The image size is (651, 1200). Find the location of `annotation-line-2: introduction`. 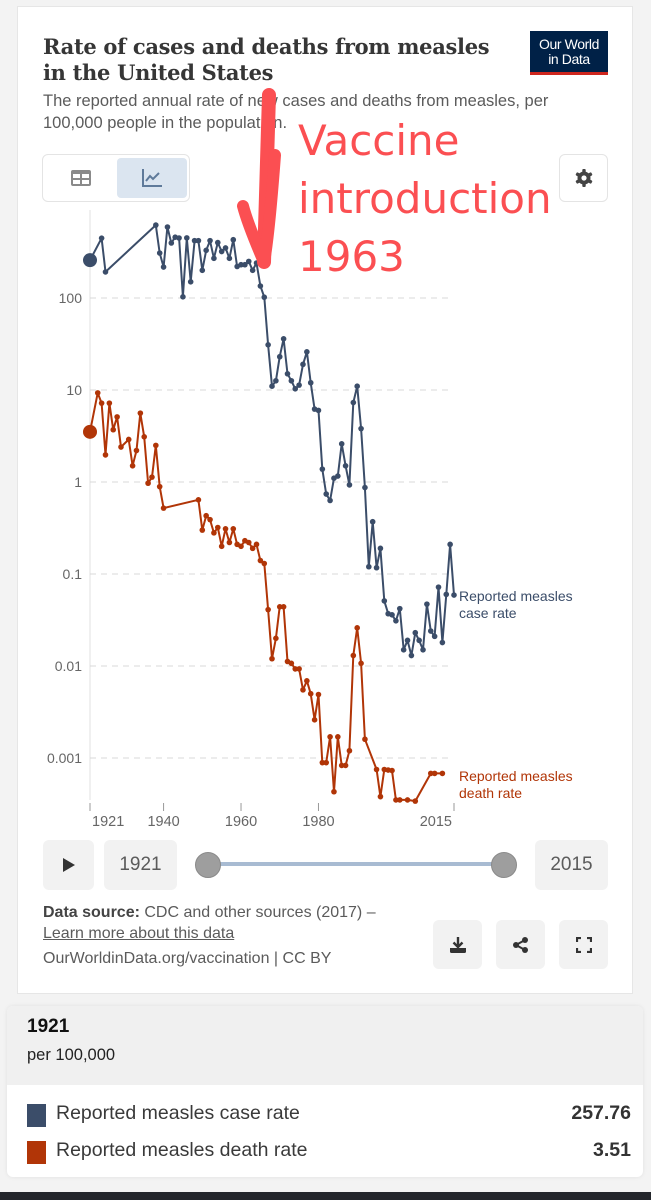

annotation-line-2: introduction is located at coordinates (425, 198).